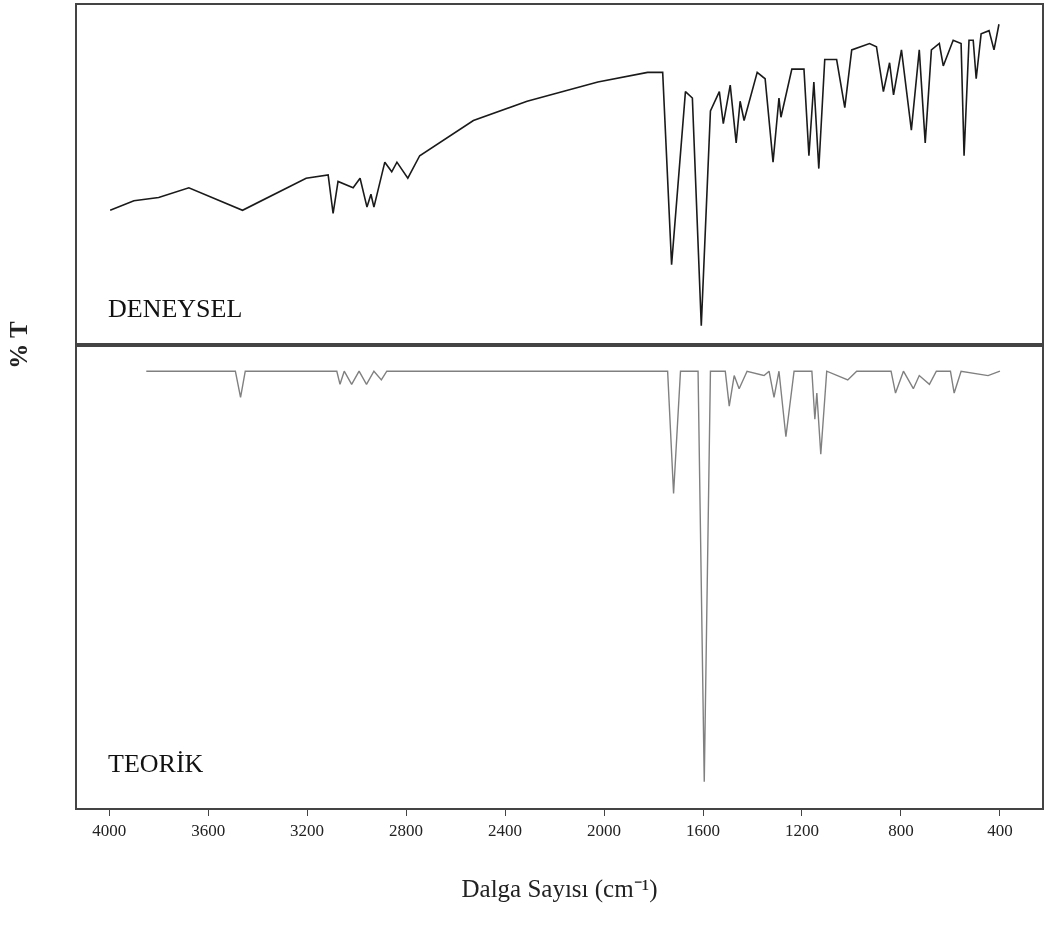  I want to click on x-tick-label: 1200, so click(801, 831).